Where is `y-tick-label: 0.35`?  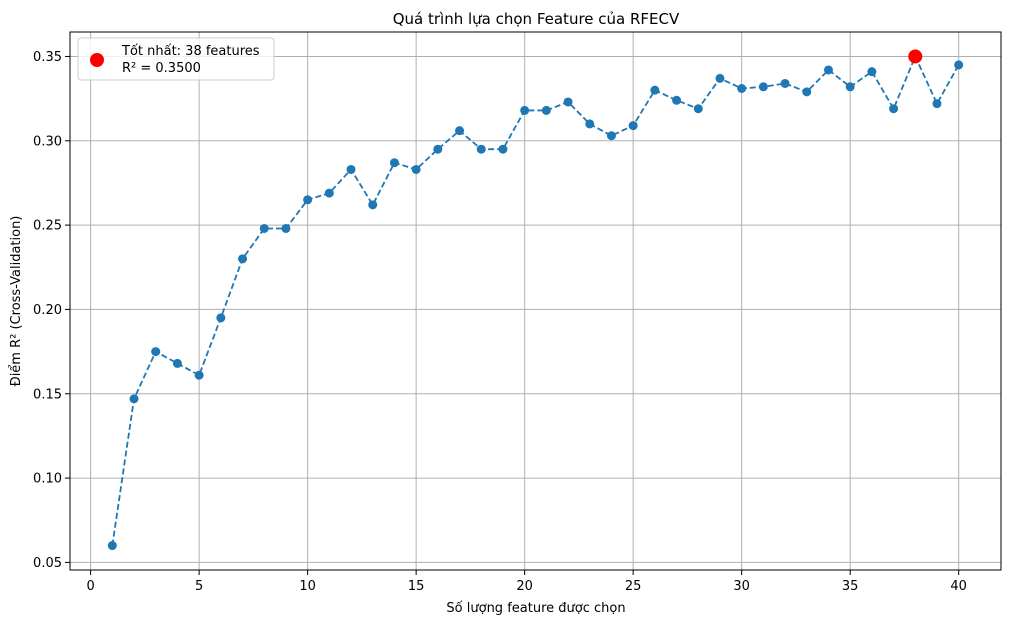
y-tick-label: 0.35 is located at coordinates (47, 57).